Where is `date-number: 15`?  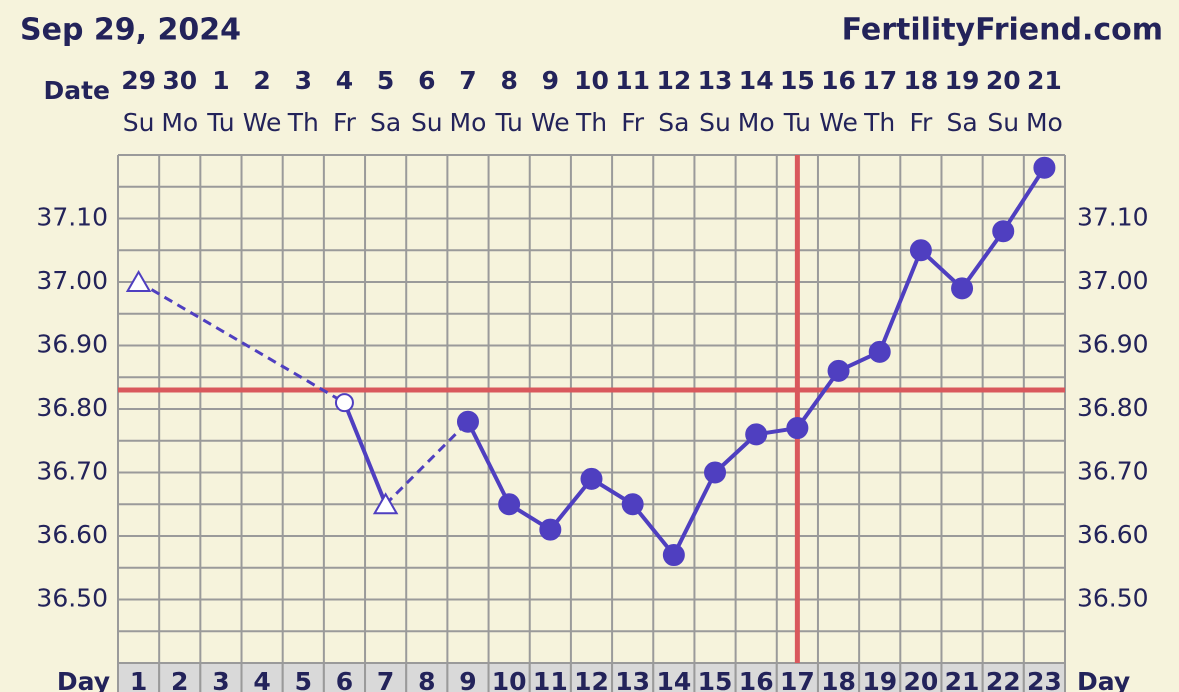 date-number: 15 is located at coordinates (797, 80).